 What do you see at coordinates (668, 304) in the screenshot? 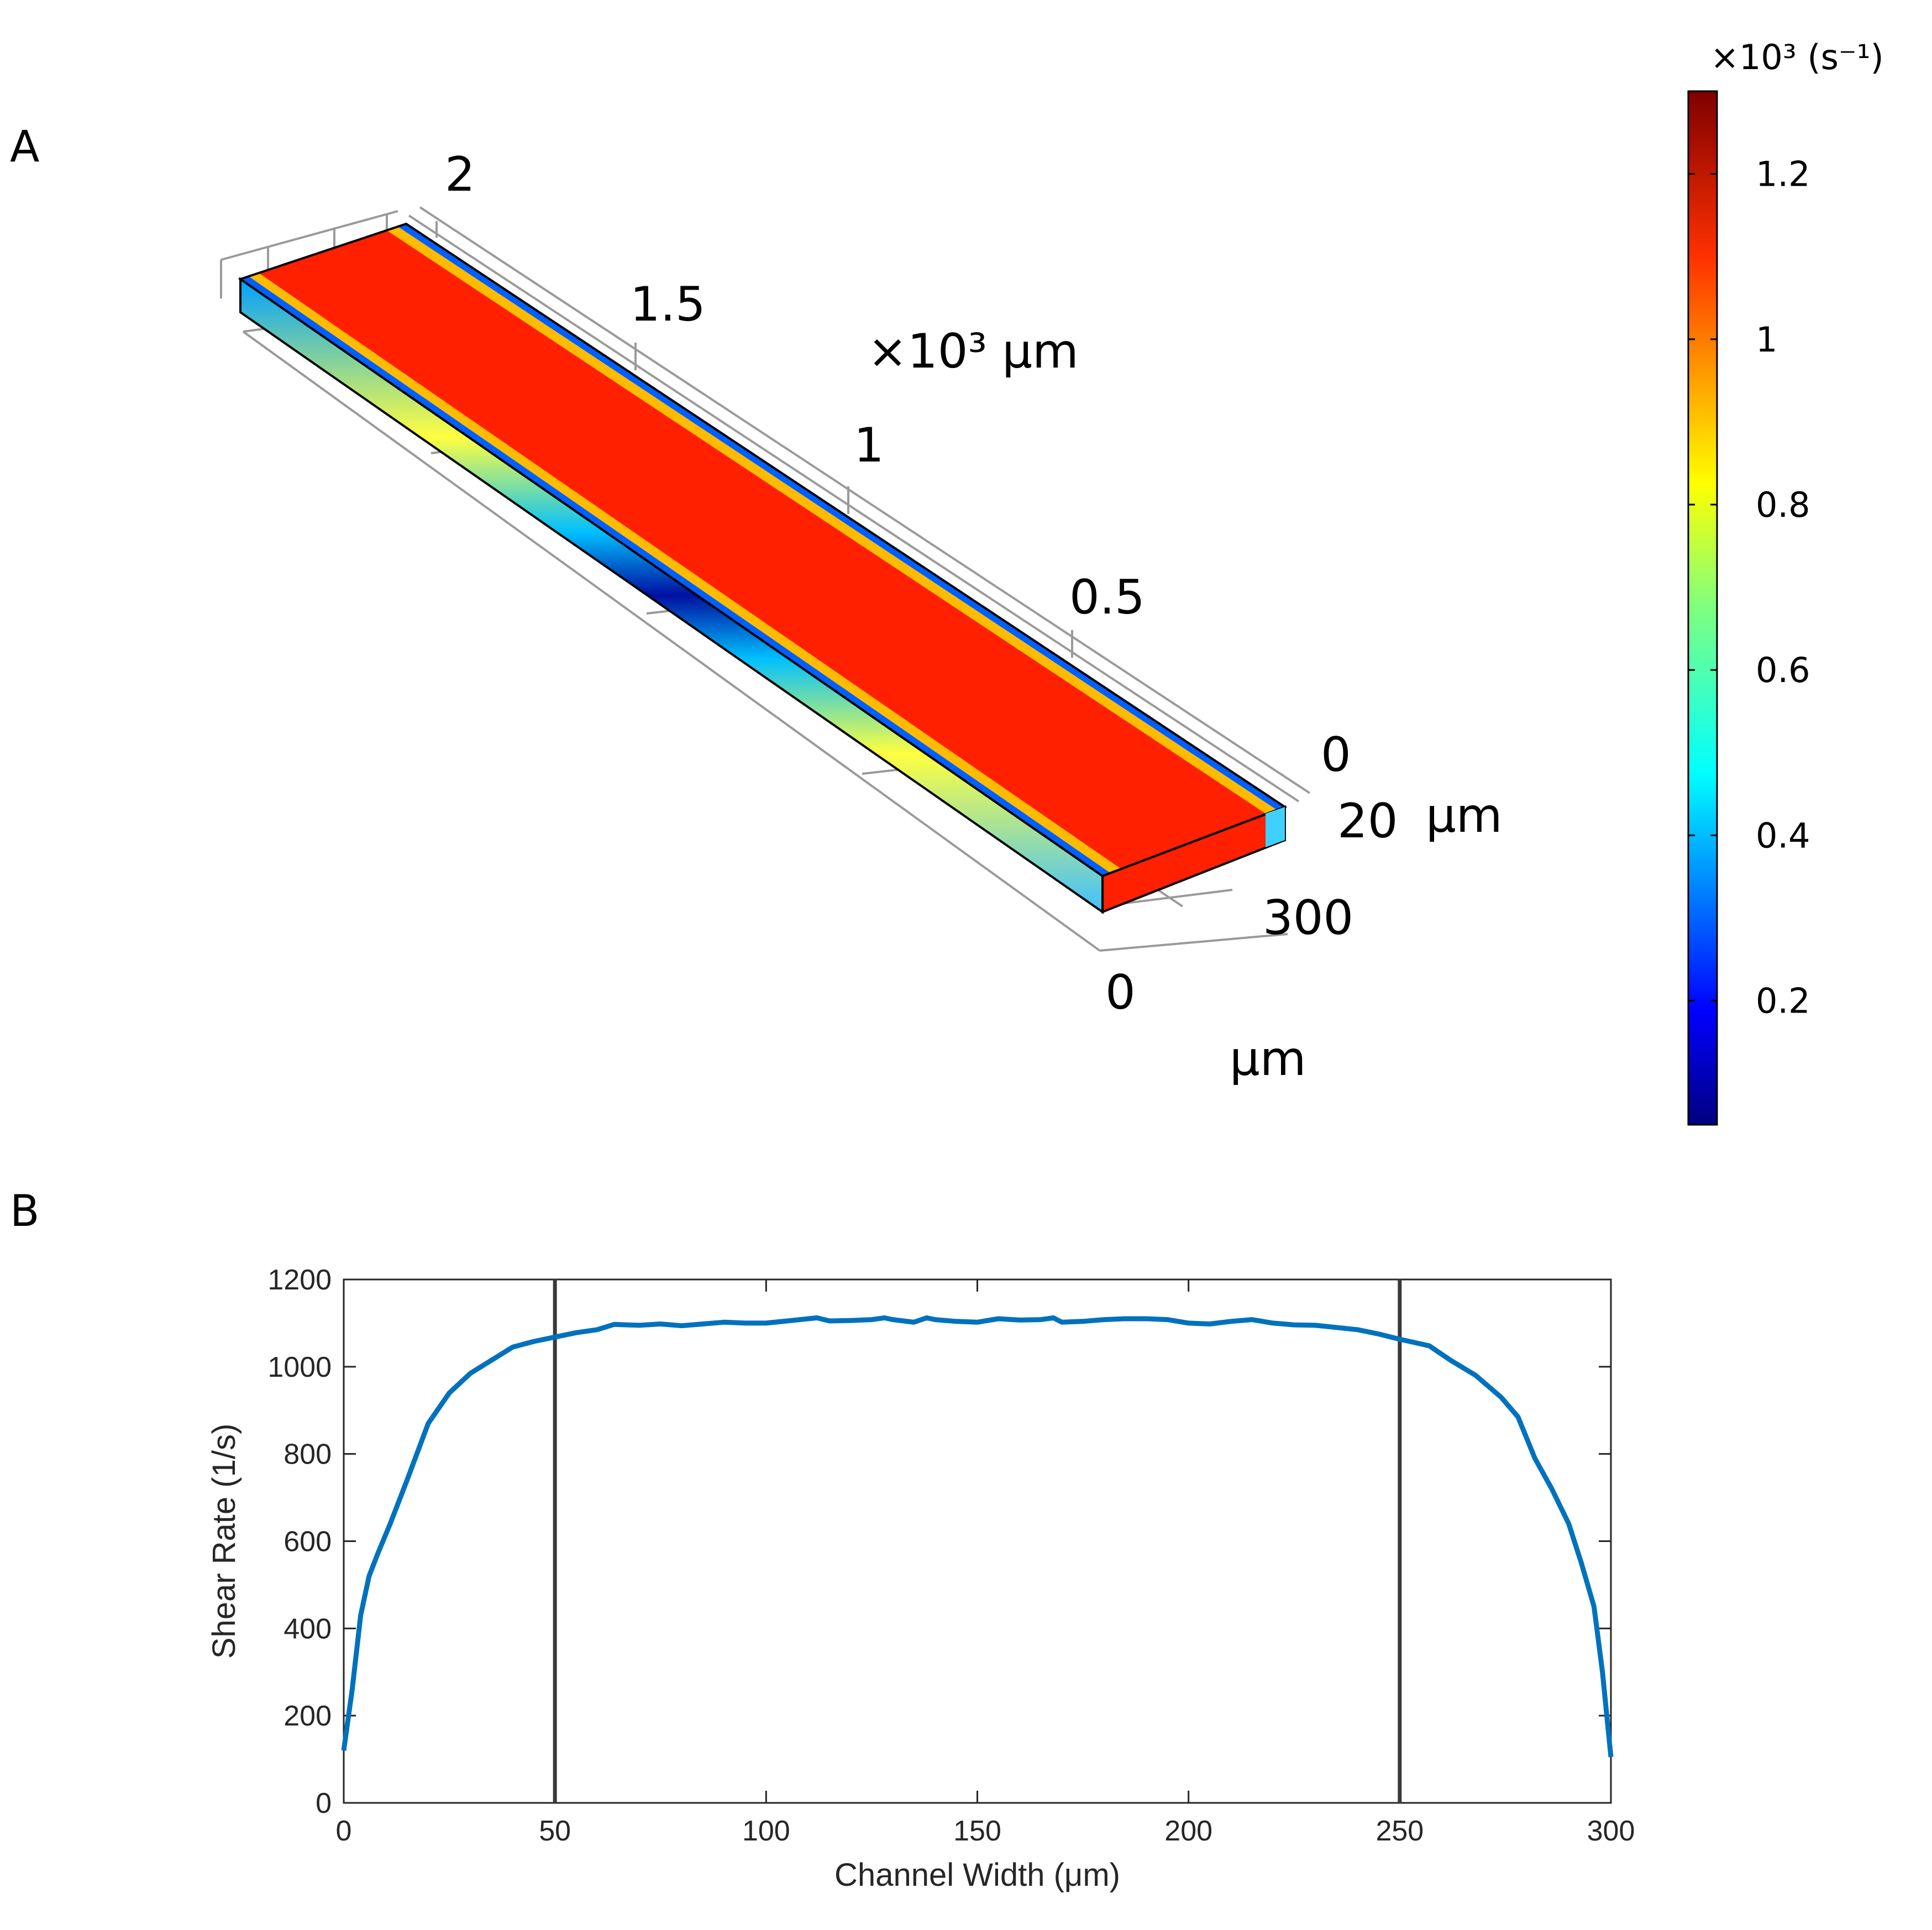
I see `length-tick-1-5: 1.5` at bounding box center [668, 304].